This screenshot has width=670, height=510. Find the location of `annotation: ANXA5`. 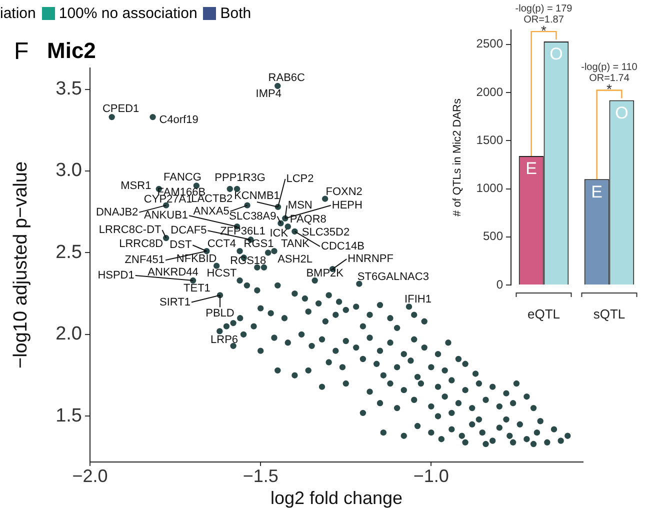

annotation: ANXA5 is located at coordinates (211, 211).